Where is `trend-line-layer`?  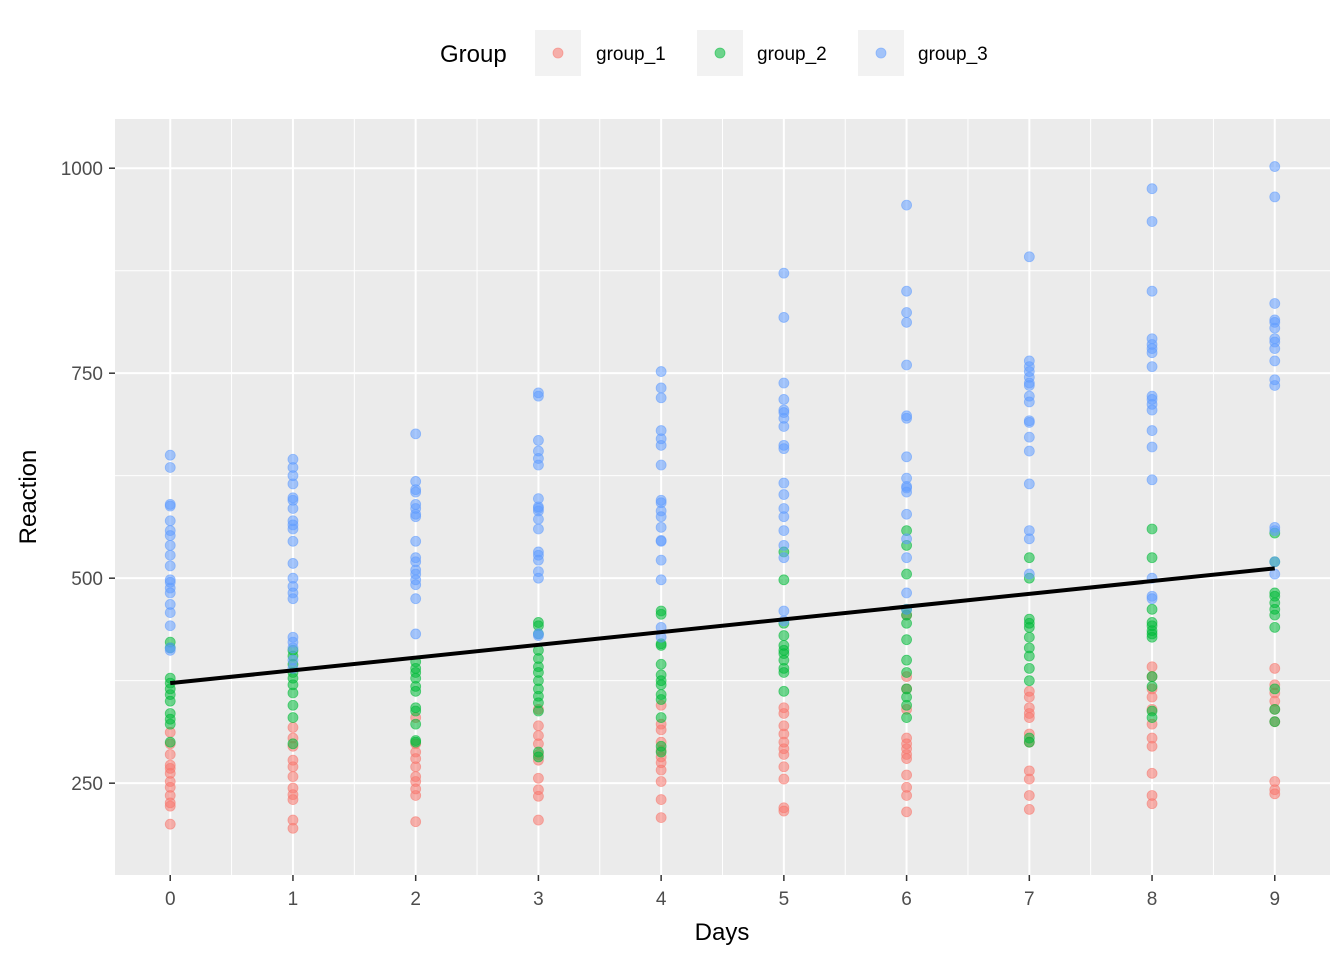
trend-line-layer is located at coordinates (722, 626).